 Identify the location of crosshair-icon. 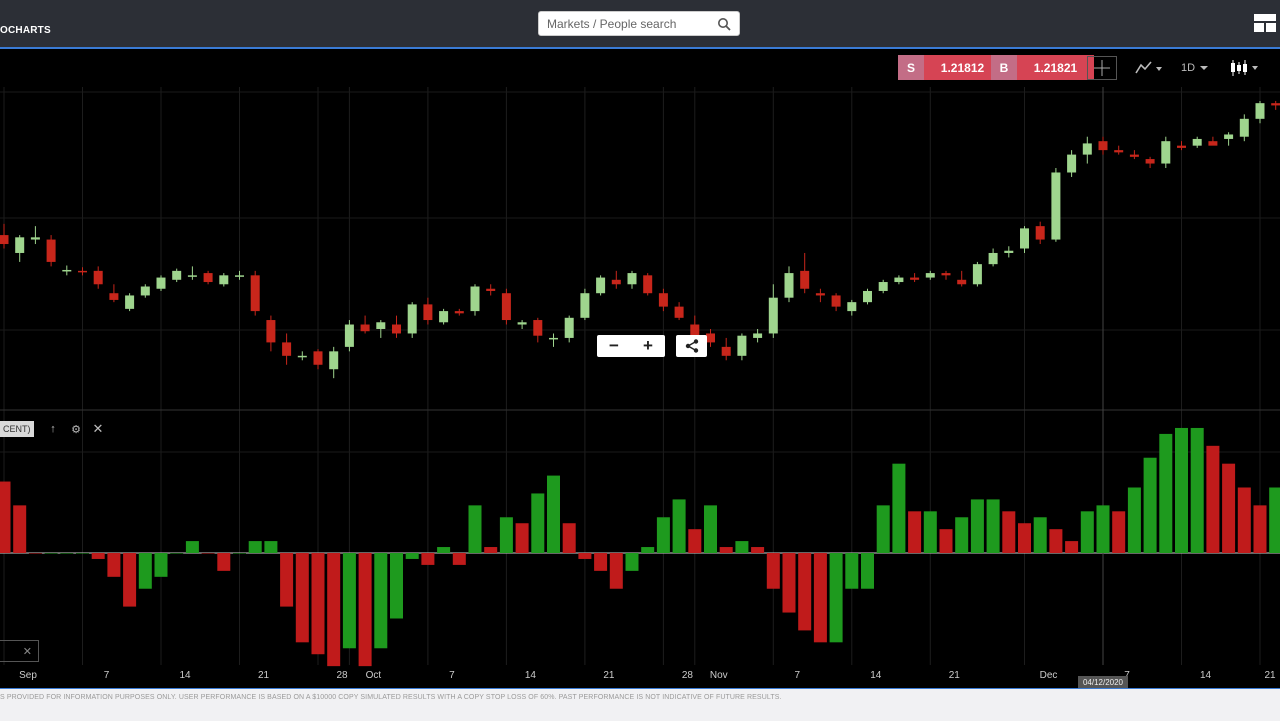
(1102, 68).